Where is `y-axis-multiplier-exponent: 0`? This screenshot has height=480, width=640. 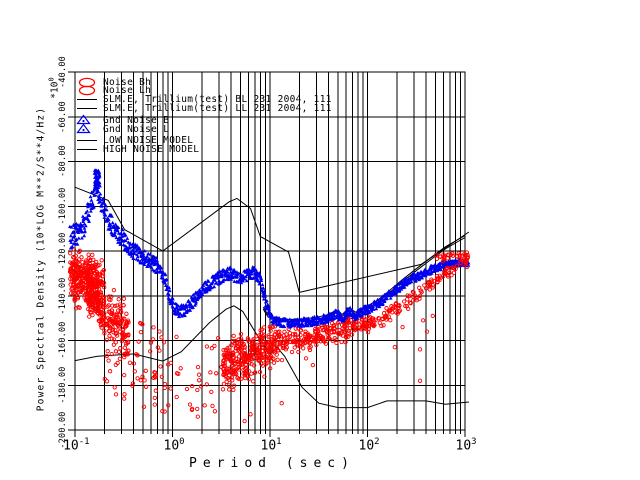
y-axis-multiplier-exponent: 0 is located at coordinates (51, 79).